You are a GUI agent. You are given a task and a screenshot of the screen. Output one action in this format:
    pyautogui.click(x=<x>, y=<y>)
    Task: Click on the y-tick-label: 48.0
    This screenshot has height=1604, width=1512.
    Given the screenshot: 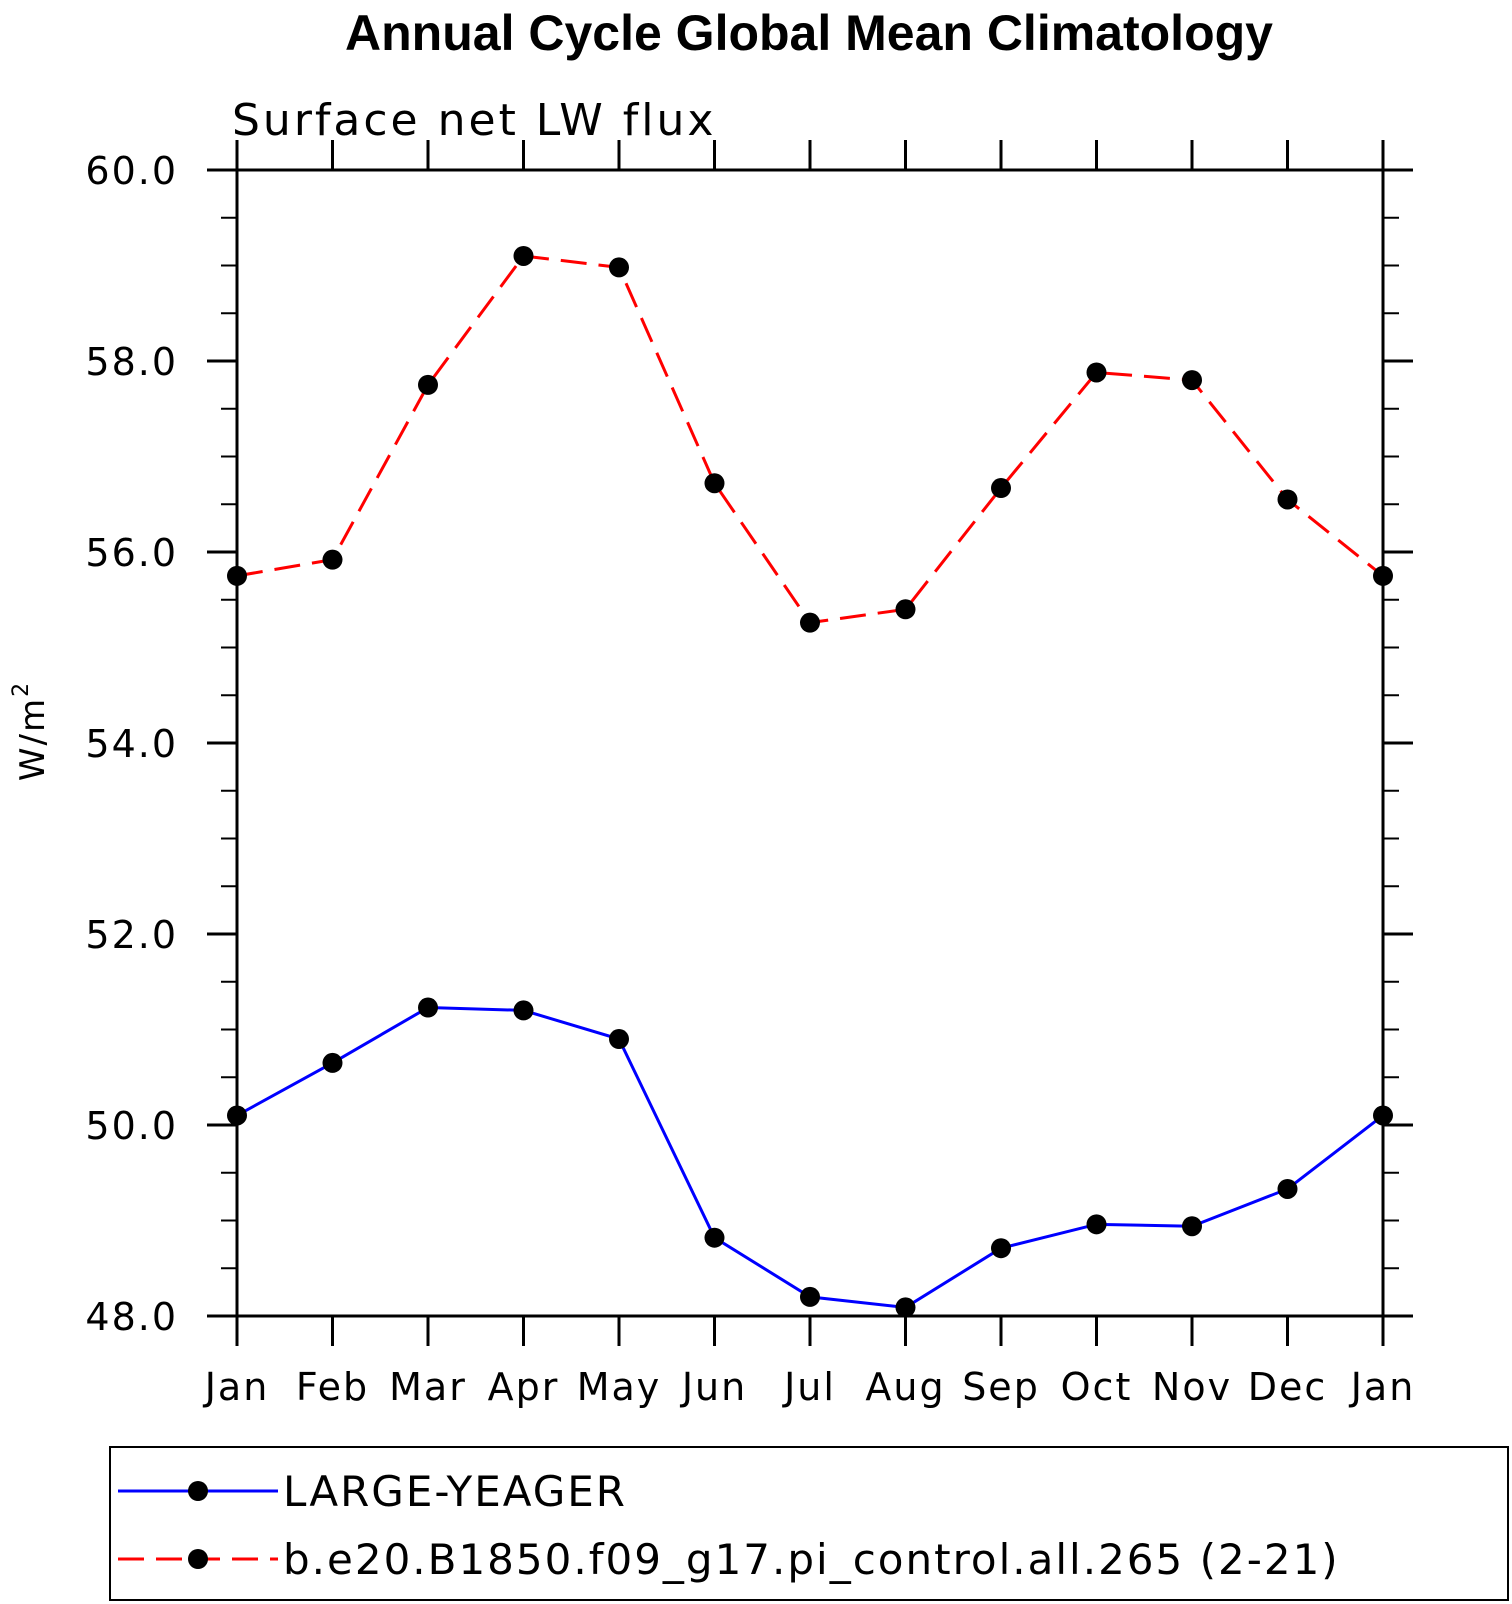 What is the action you would take?
    pyautogui.click(x=131, y=1317)
    